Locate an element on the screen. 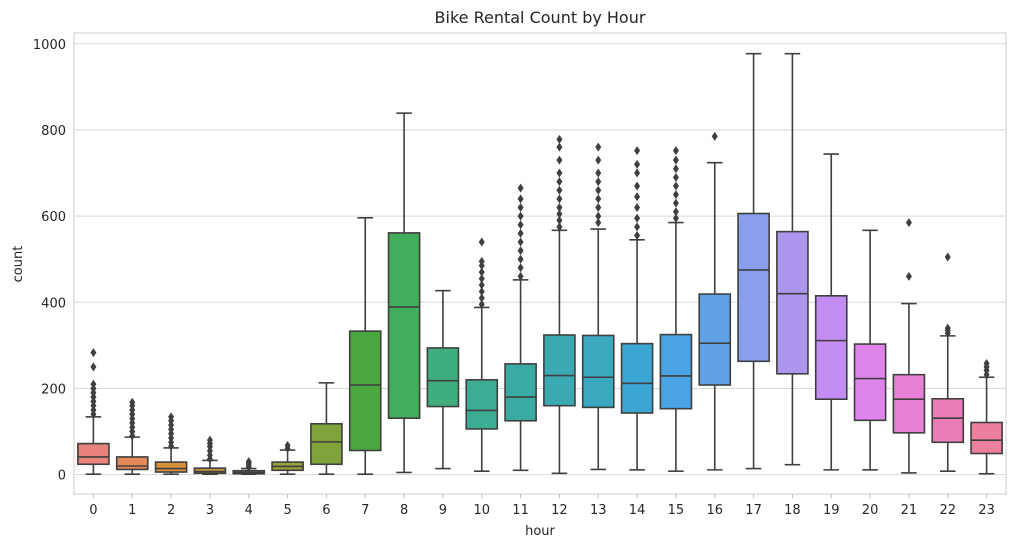 The width and height of the screenshot is (1014, 547). y-axis-label: count is located at coordinates (18, 264).